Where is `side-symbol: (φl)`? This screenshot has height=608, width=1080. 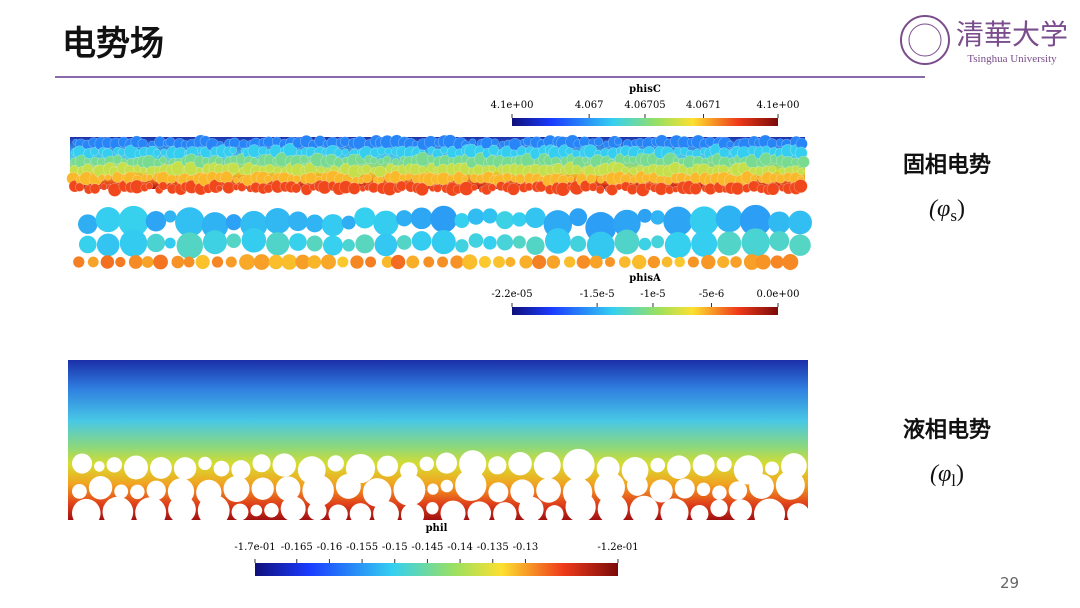 side-symbol: (φl) is located at coordinates (947, 475).